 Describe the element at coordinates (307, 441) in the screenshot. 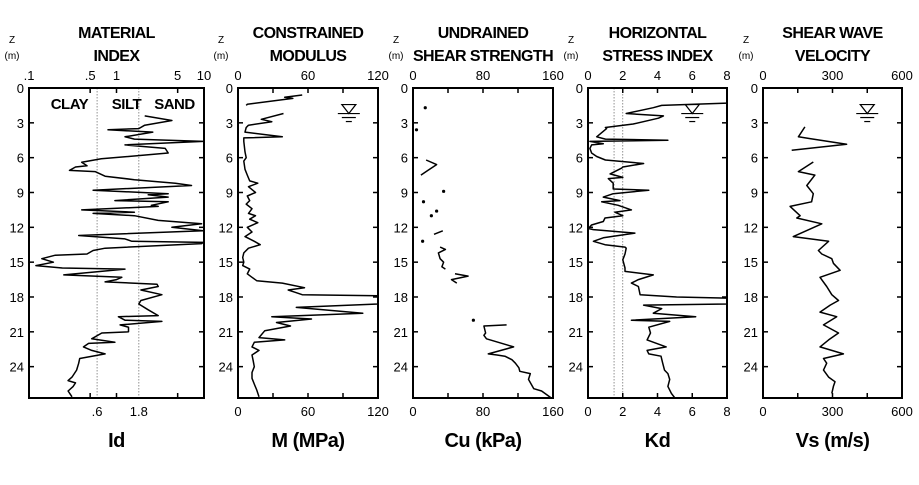

I see `x-axis-label: M (MPa)` at that location.